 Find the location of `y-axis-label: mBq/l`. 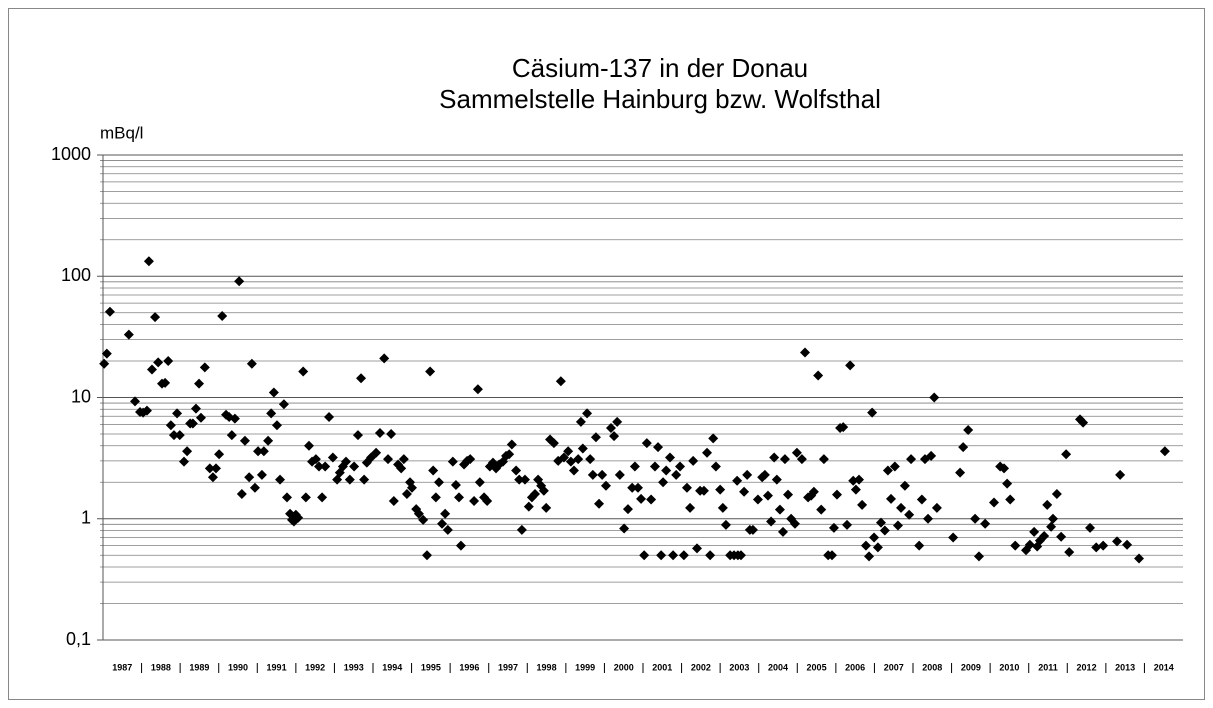

y-axis-label: mBq/l is located at coordinates (121, 132).